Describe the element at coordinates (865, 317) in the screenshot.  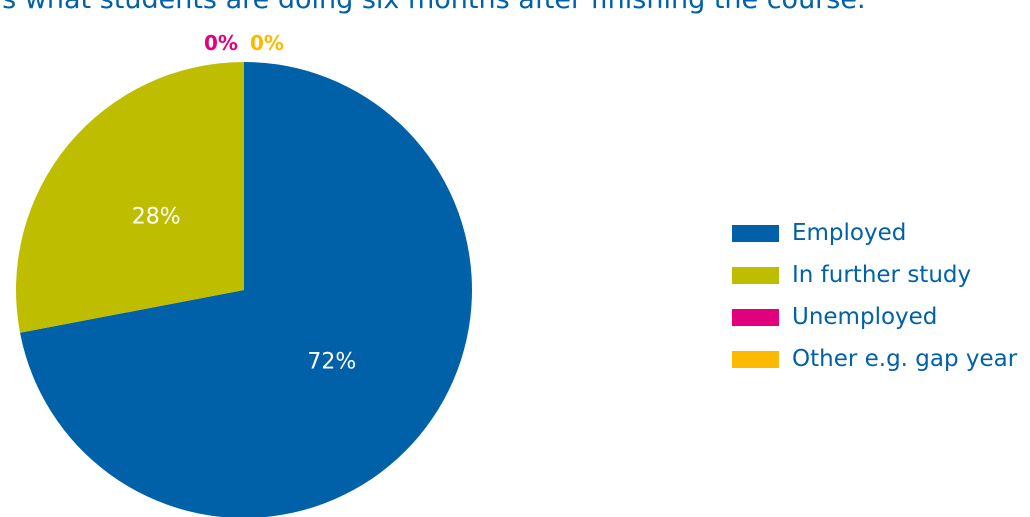
I see `legend-label: Unemployed` at that location.